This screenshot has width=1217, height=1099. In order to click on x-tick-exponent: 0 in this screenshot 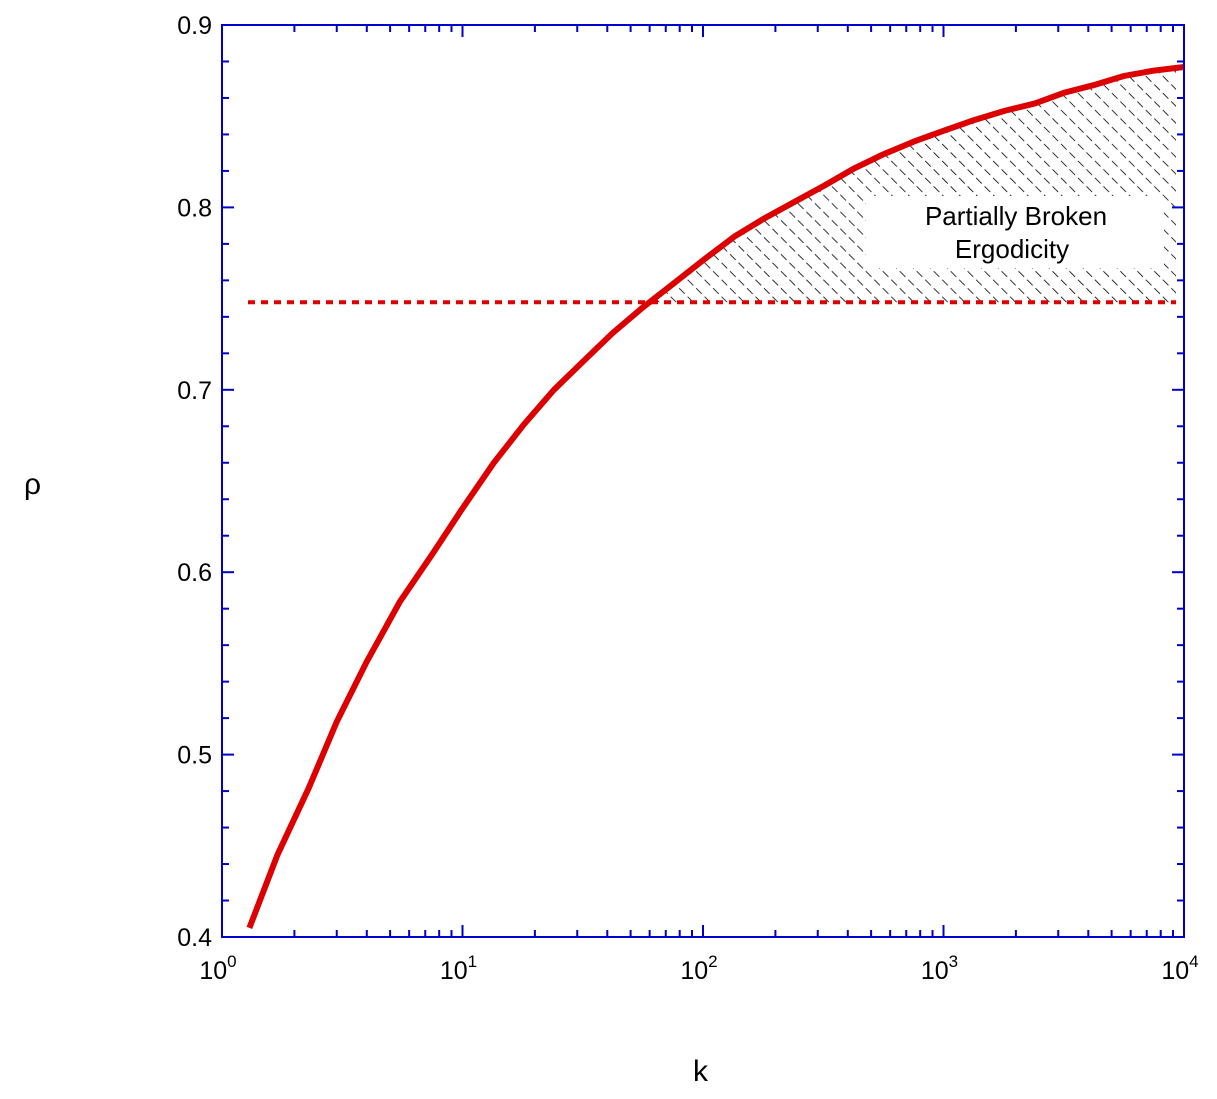, I will do `click(231, 961)`.